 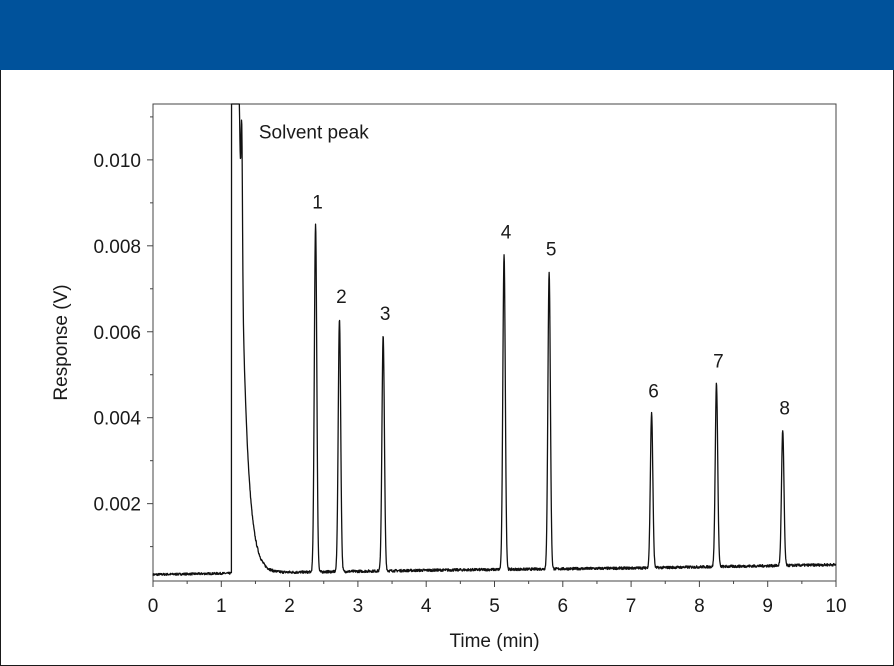 What do you see at coordinates (117, 333) in the screenshot?
I see `y-tick-label: 0.006` at bounding box center [117, 333].